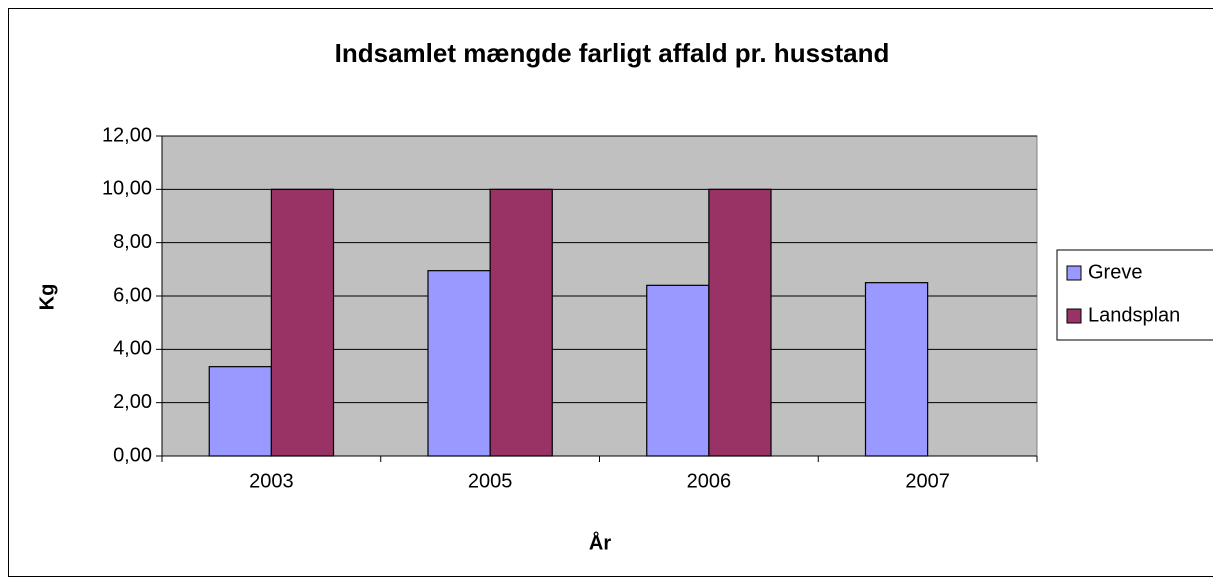  Describe the element at coordinates (127, 189) in the screenshot. I see `y-tick-label: 10,00` at that location.